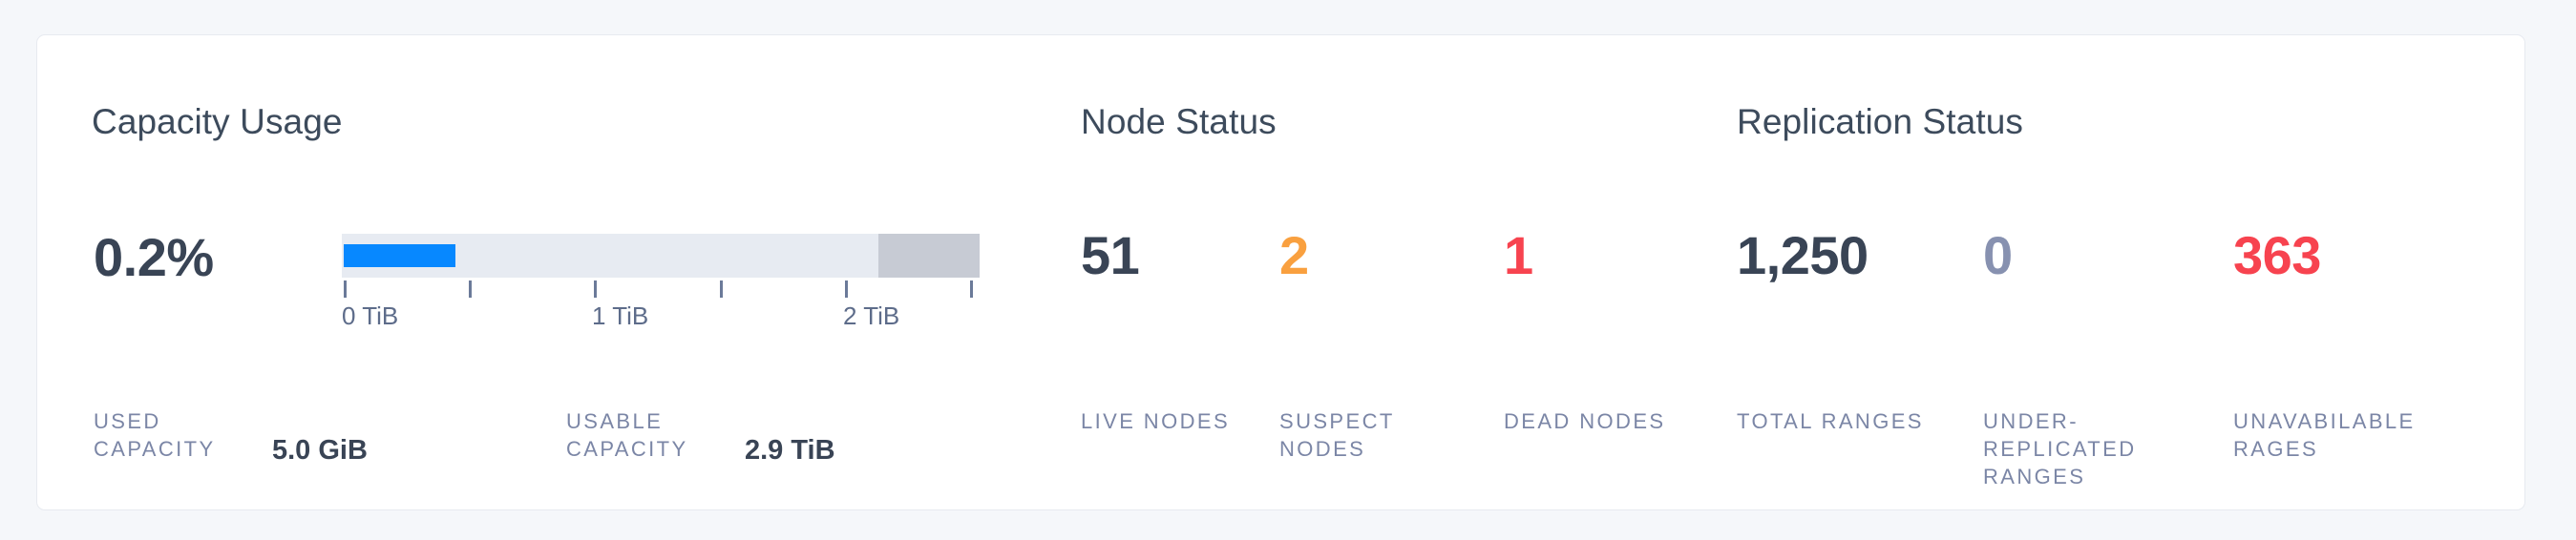 Image resolution: width=2576 pixels, height=540 pixels. I want to click on capacity-usage-percent: 0.2%, so click(154, 257).